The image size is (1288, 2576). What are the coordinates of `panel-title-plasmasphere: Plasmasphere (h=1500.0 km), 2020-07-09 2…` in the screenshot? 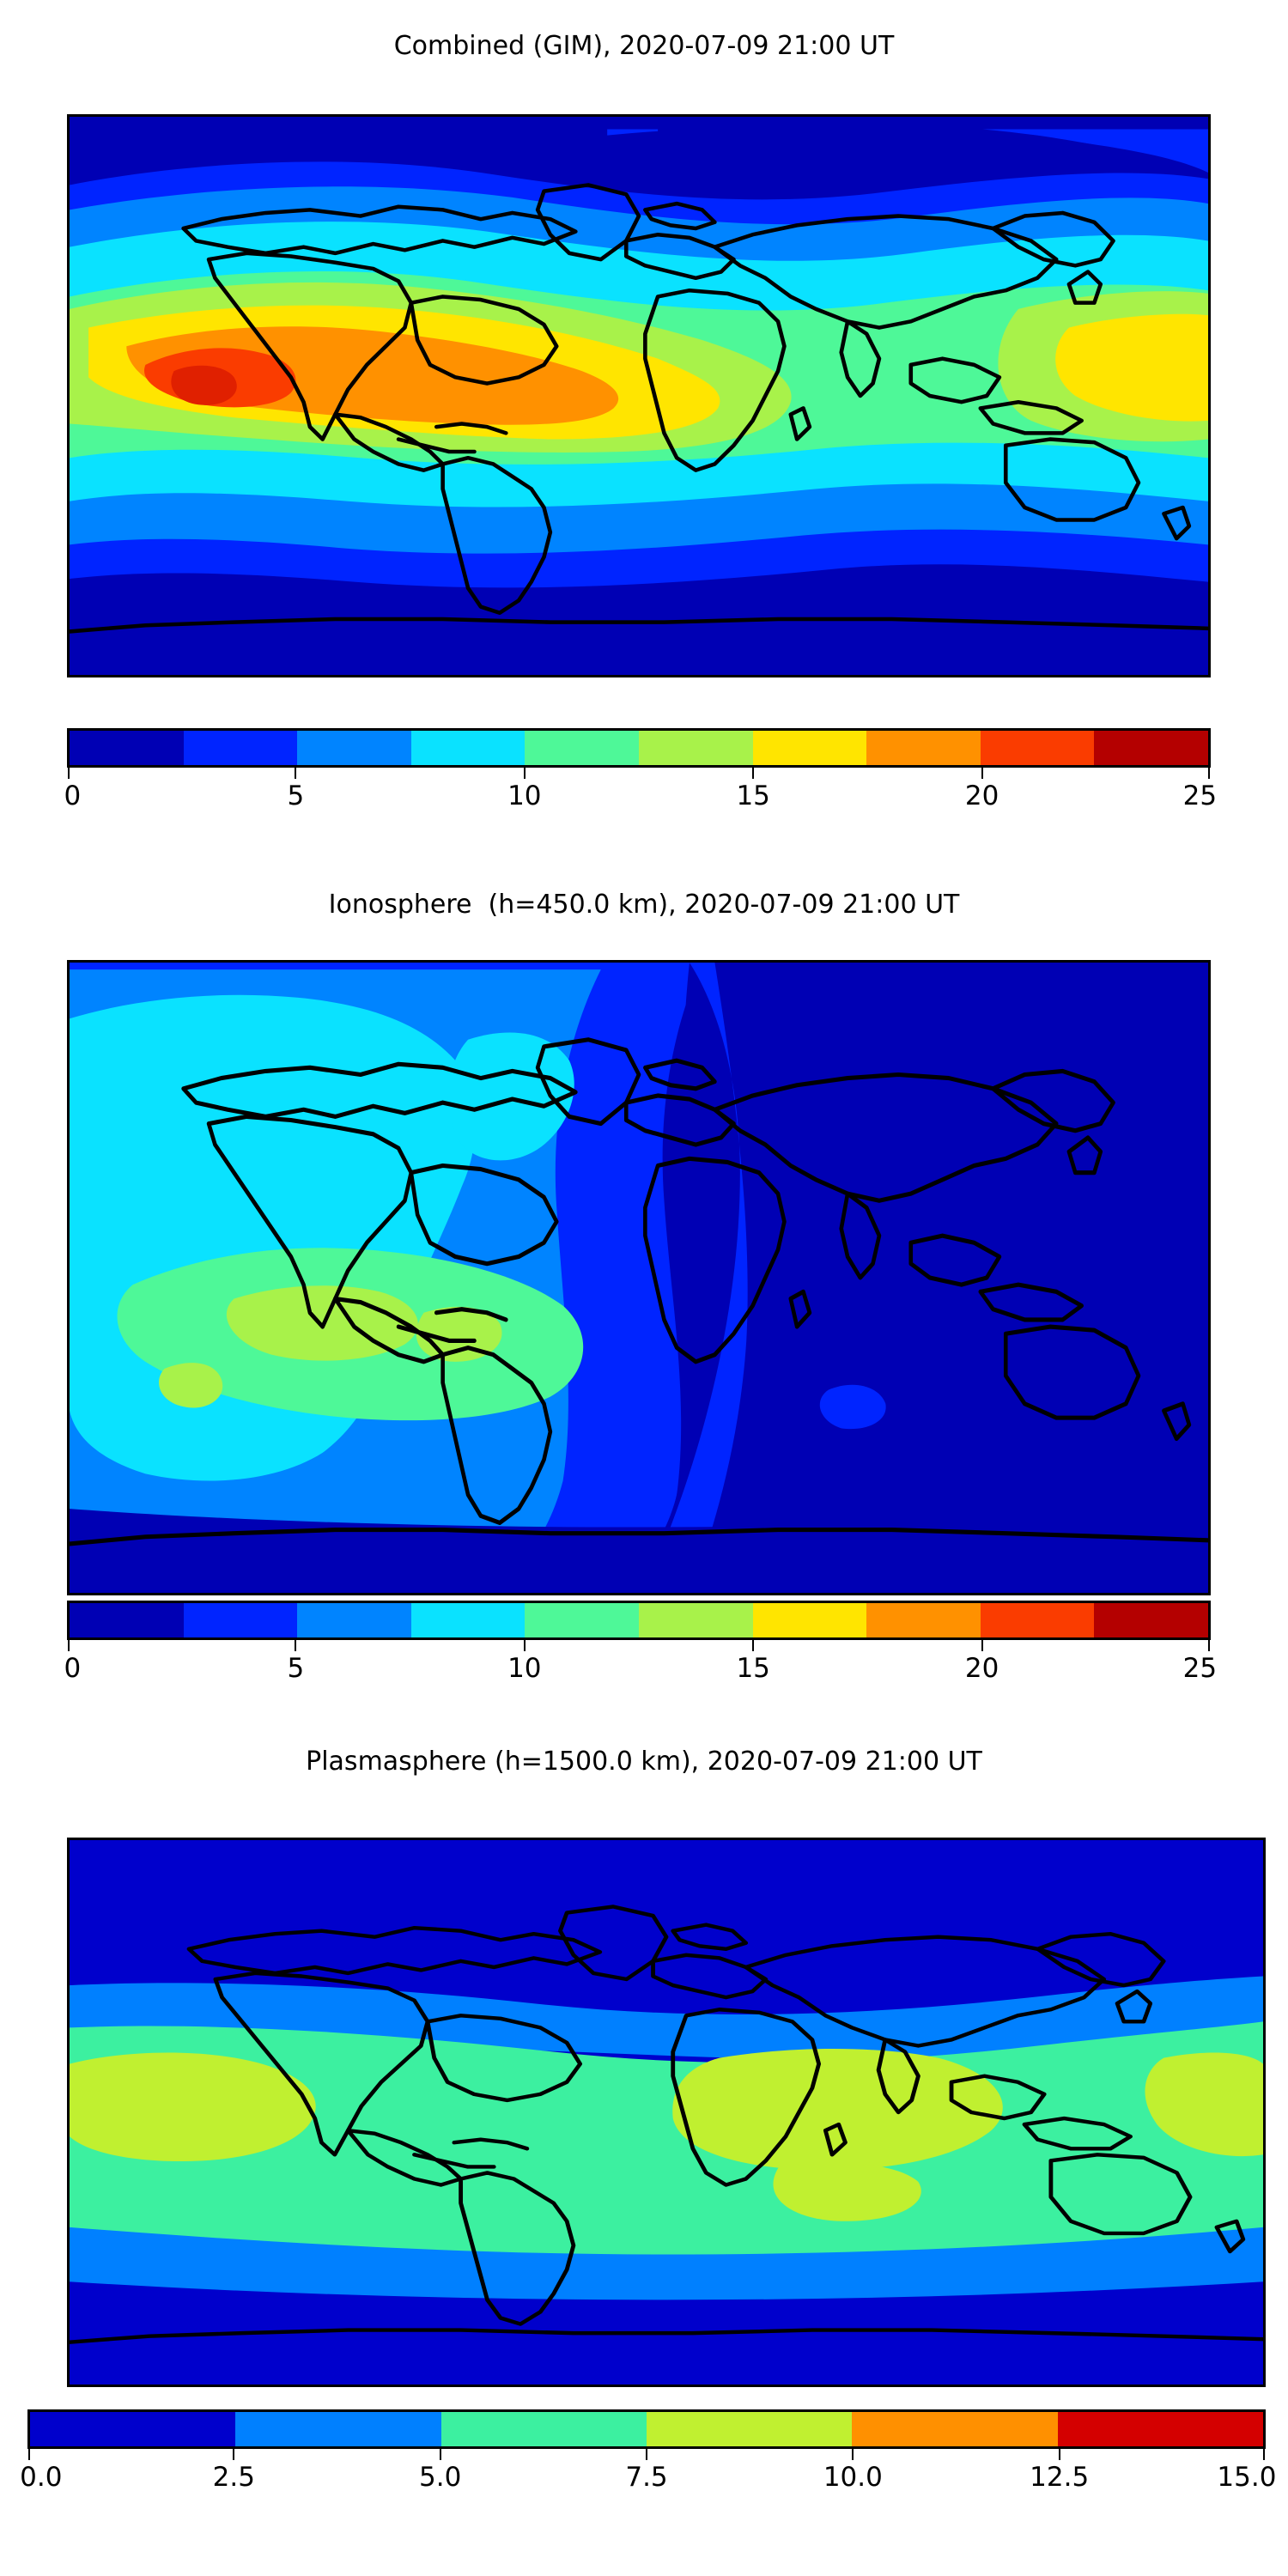 It's located at (644, 1762).